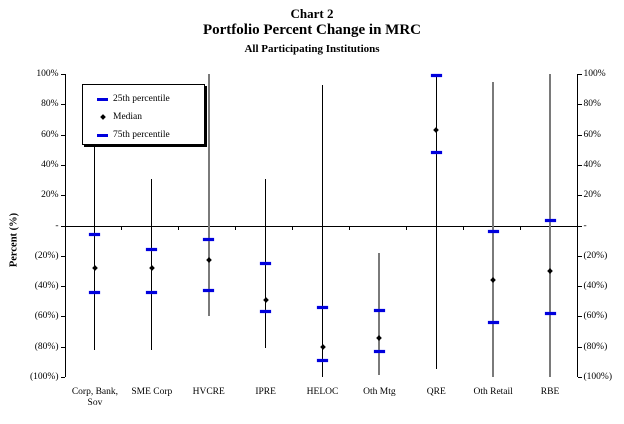 The image size is (624, 424). Describe the element at coordinates (47, 74) in the screenshot. I see `y-tick-label-left: 100%` at that location.